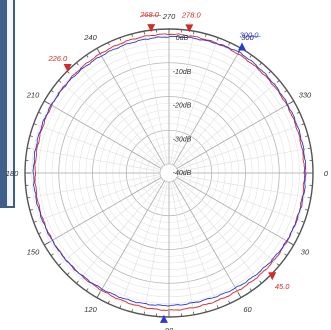 This screenshot has height=330, width=331. Describe the element at coordinates (7, 104) in the screenshot. I see `side-panel` at that location.